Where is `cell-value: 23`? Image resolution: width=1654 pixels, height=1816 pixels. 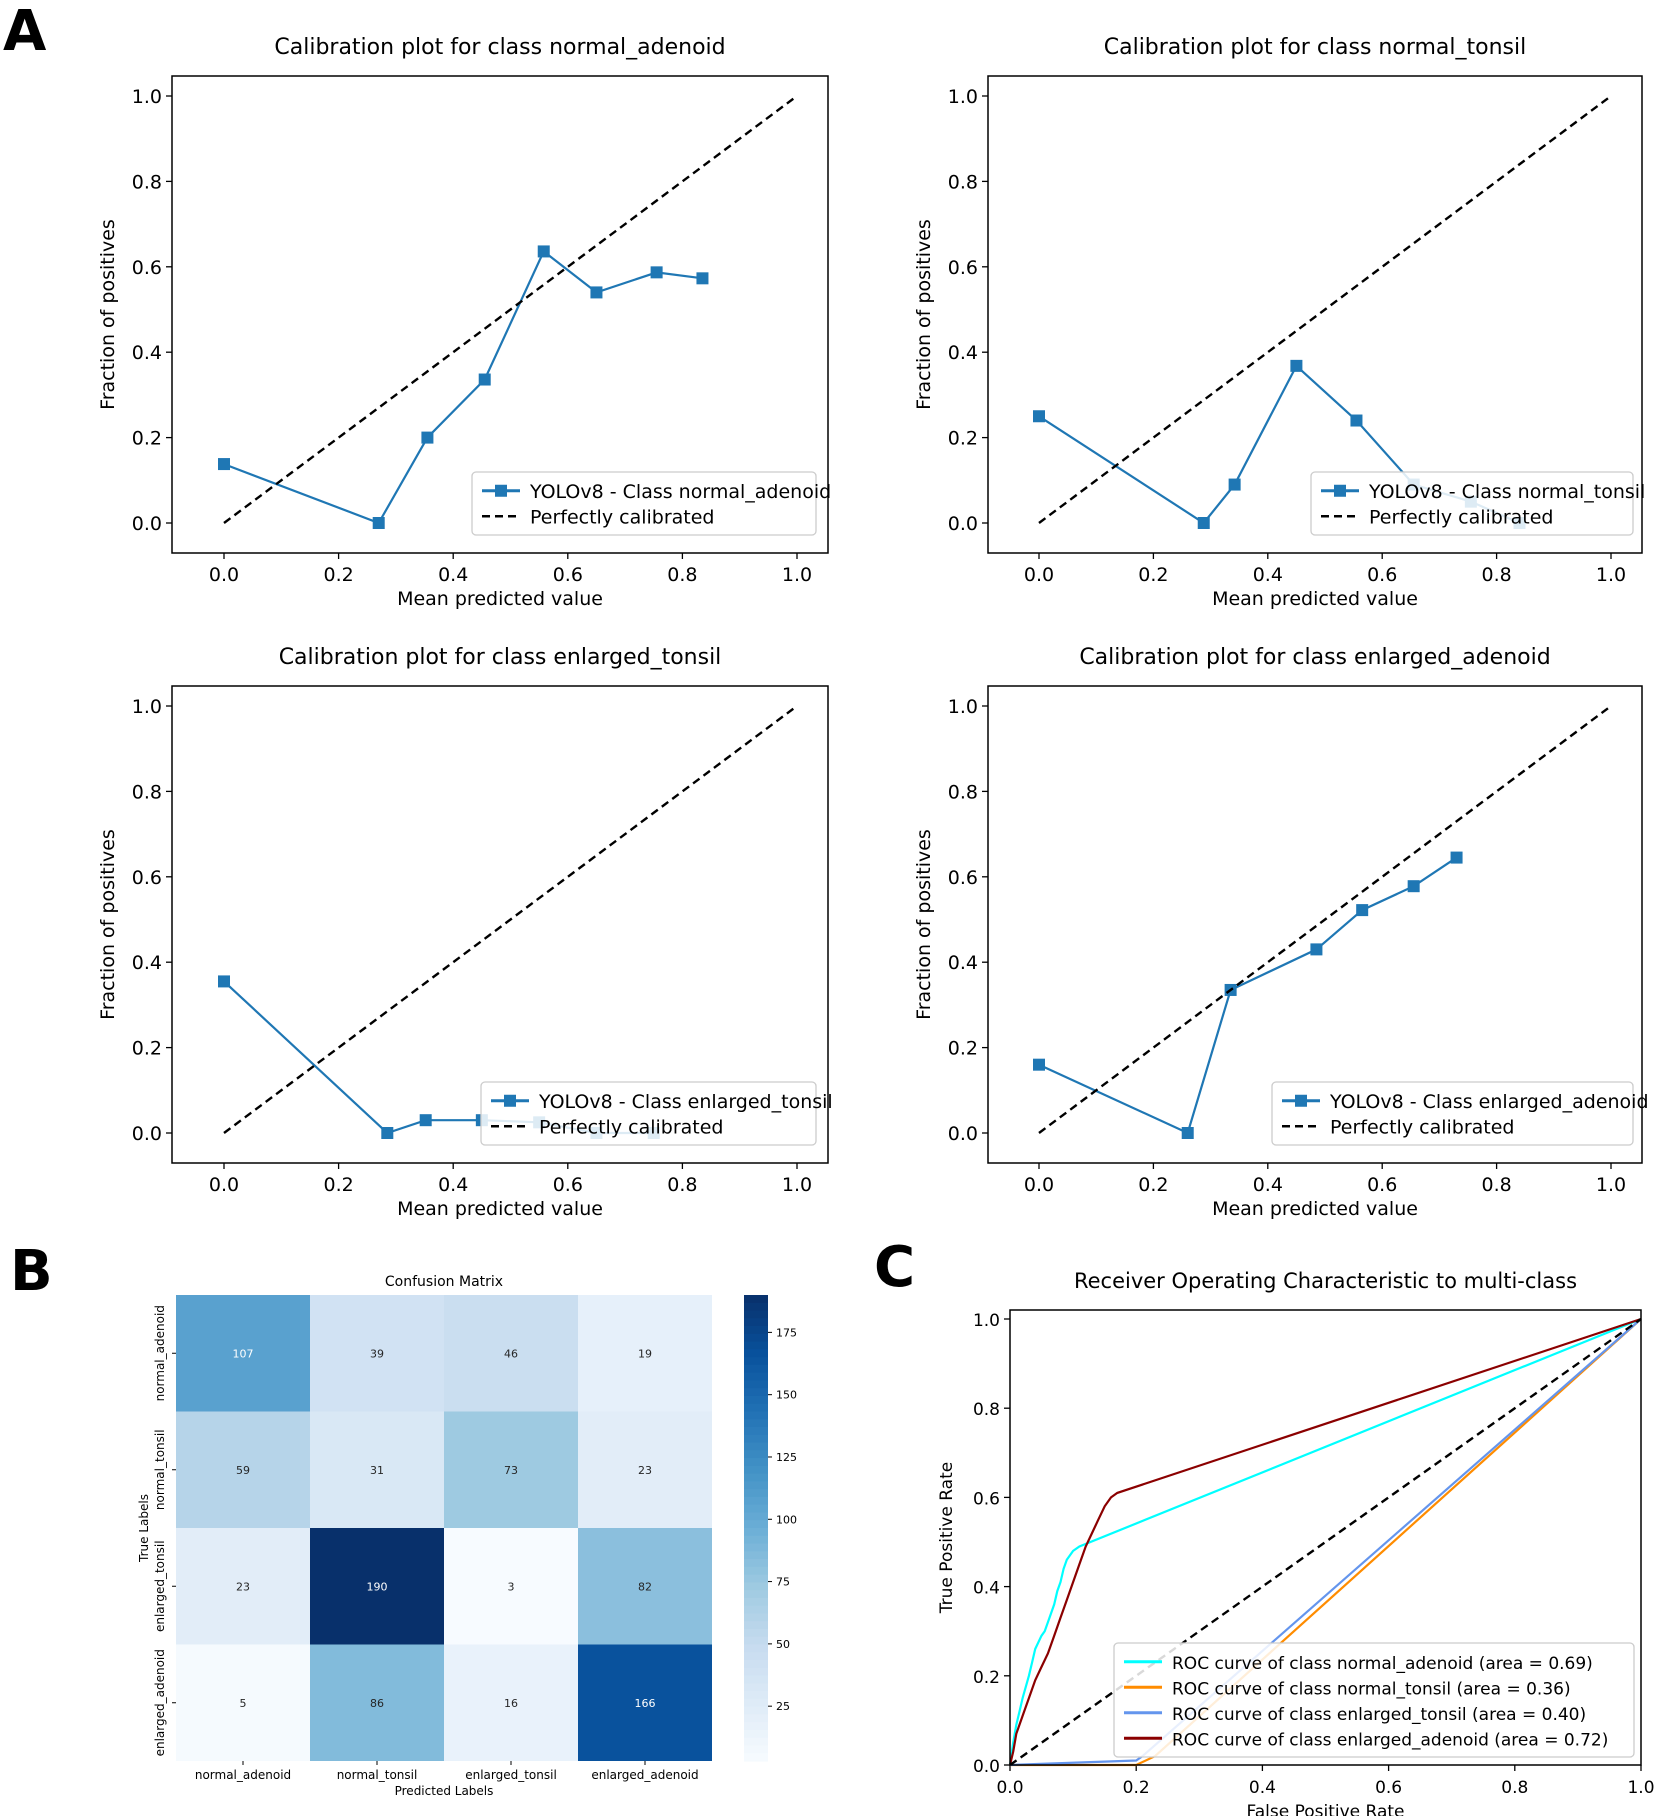 cell-value: 23 is located at coordinates (243, 1586).